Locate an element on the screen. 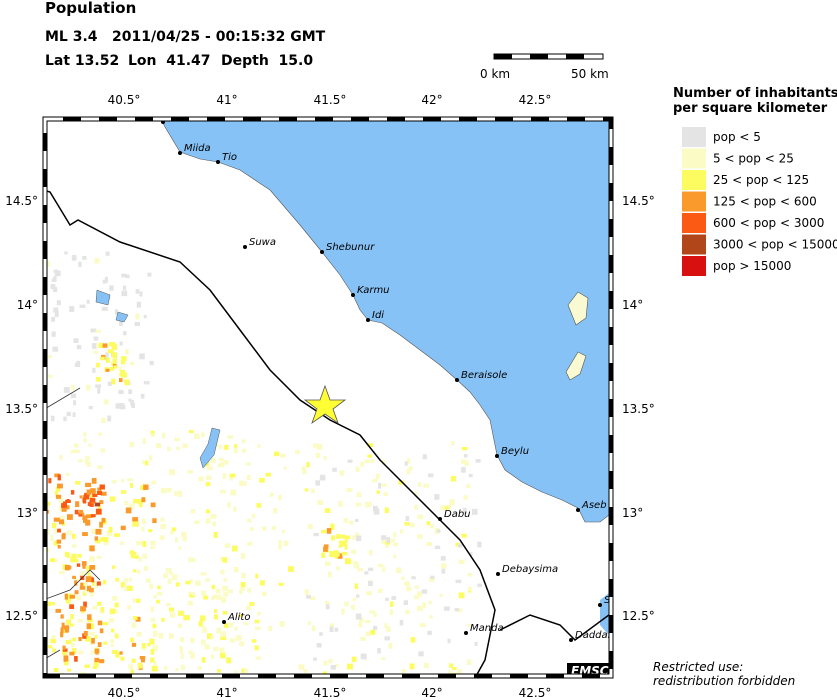 This screenshot has height=700, width=837. city-label: Suwa is located at coordinates (262, 242).